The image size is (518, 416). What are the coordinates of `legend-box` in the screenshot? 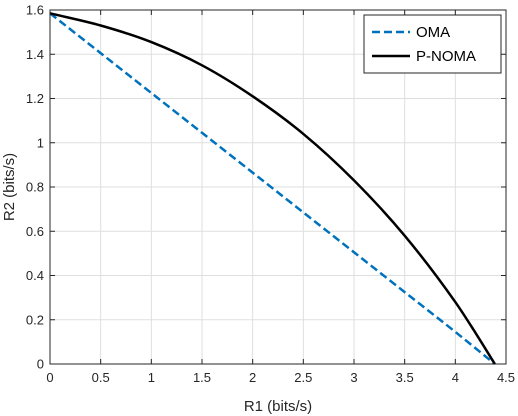 It's located at (432, 44).